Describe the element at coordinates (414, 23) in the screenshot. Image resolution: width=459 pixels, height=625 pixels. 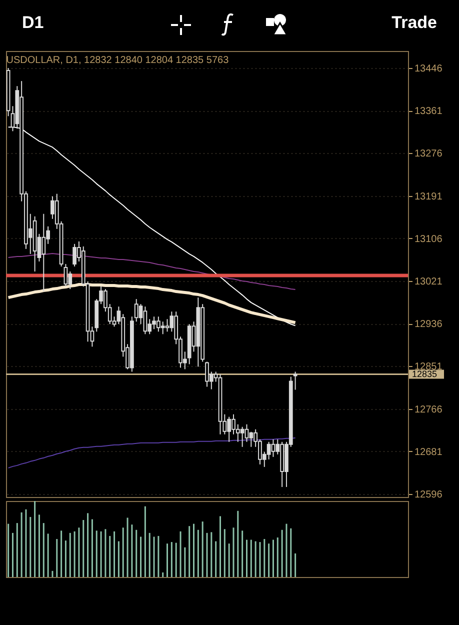
I see `text: Trade` at that location.